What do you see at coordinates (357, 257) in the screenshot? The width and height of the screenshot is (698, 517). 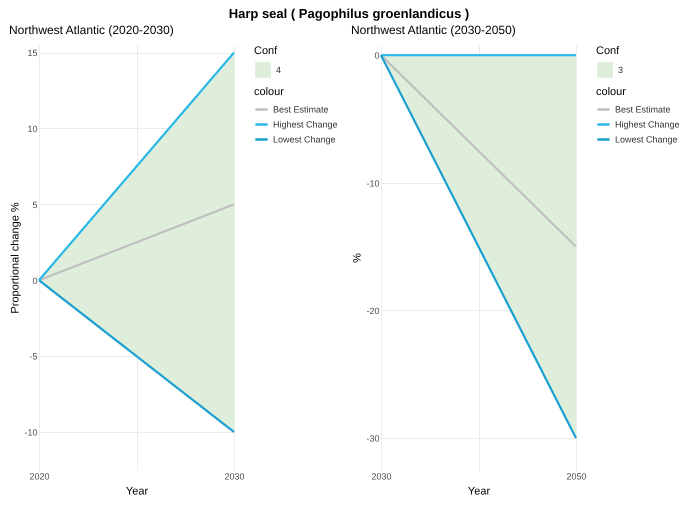 I see `y-axis-title: %` at bounding box center [357, 257].